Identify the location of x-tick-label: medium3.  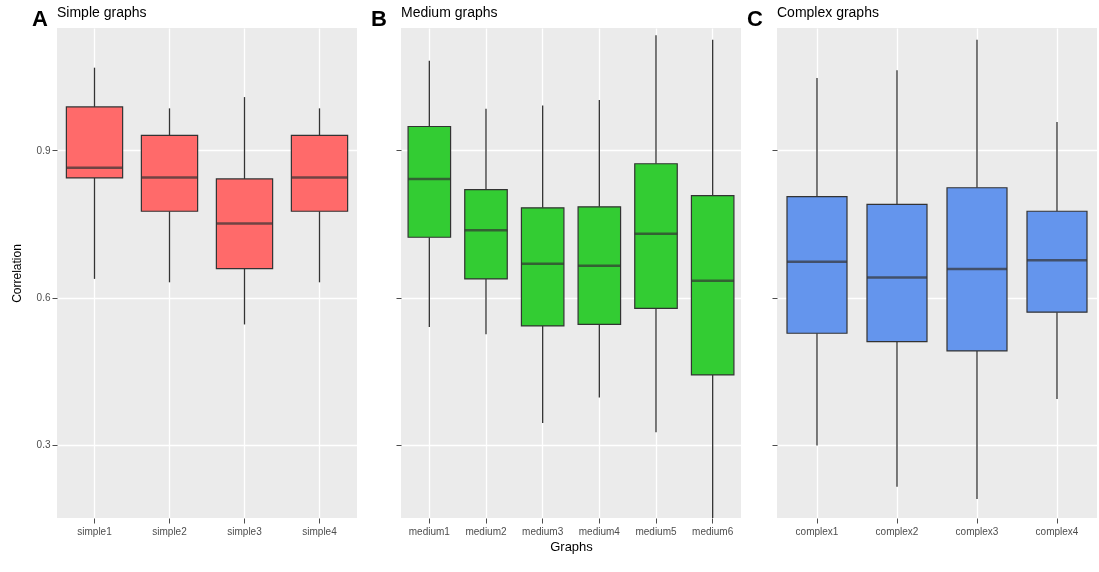
(543, 531).